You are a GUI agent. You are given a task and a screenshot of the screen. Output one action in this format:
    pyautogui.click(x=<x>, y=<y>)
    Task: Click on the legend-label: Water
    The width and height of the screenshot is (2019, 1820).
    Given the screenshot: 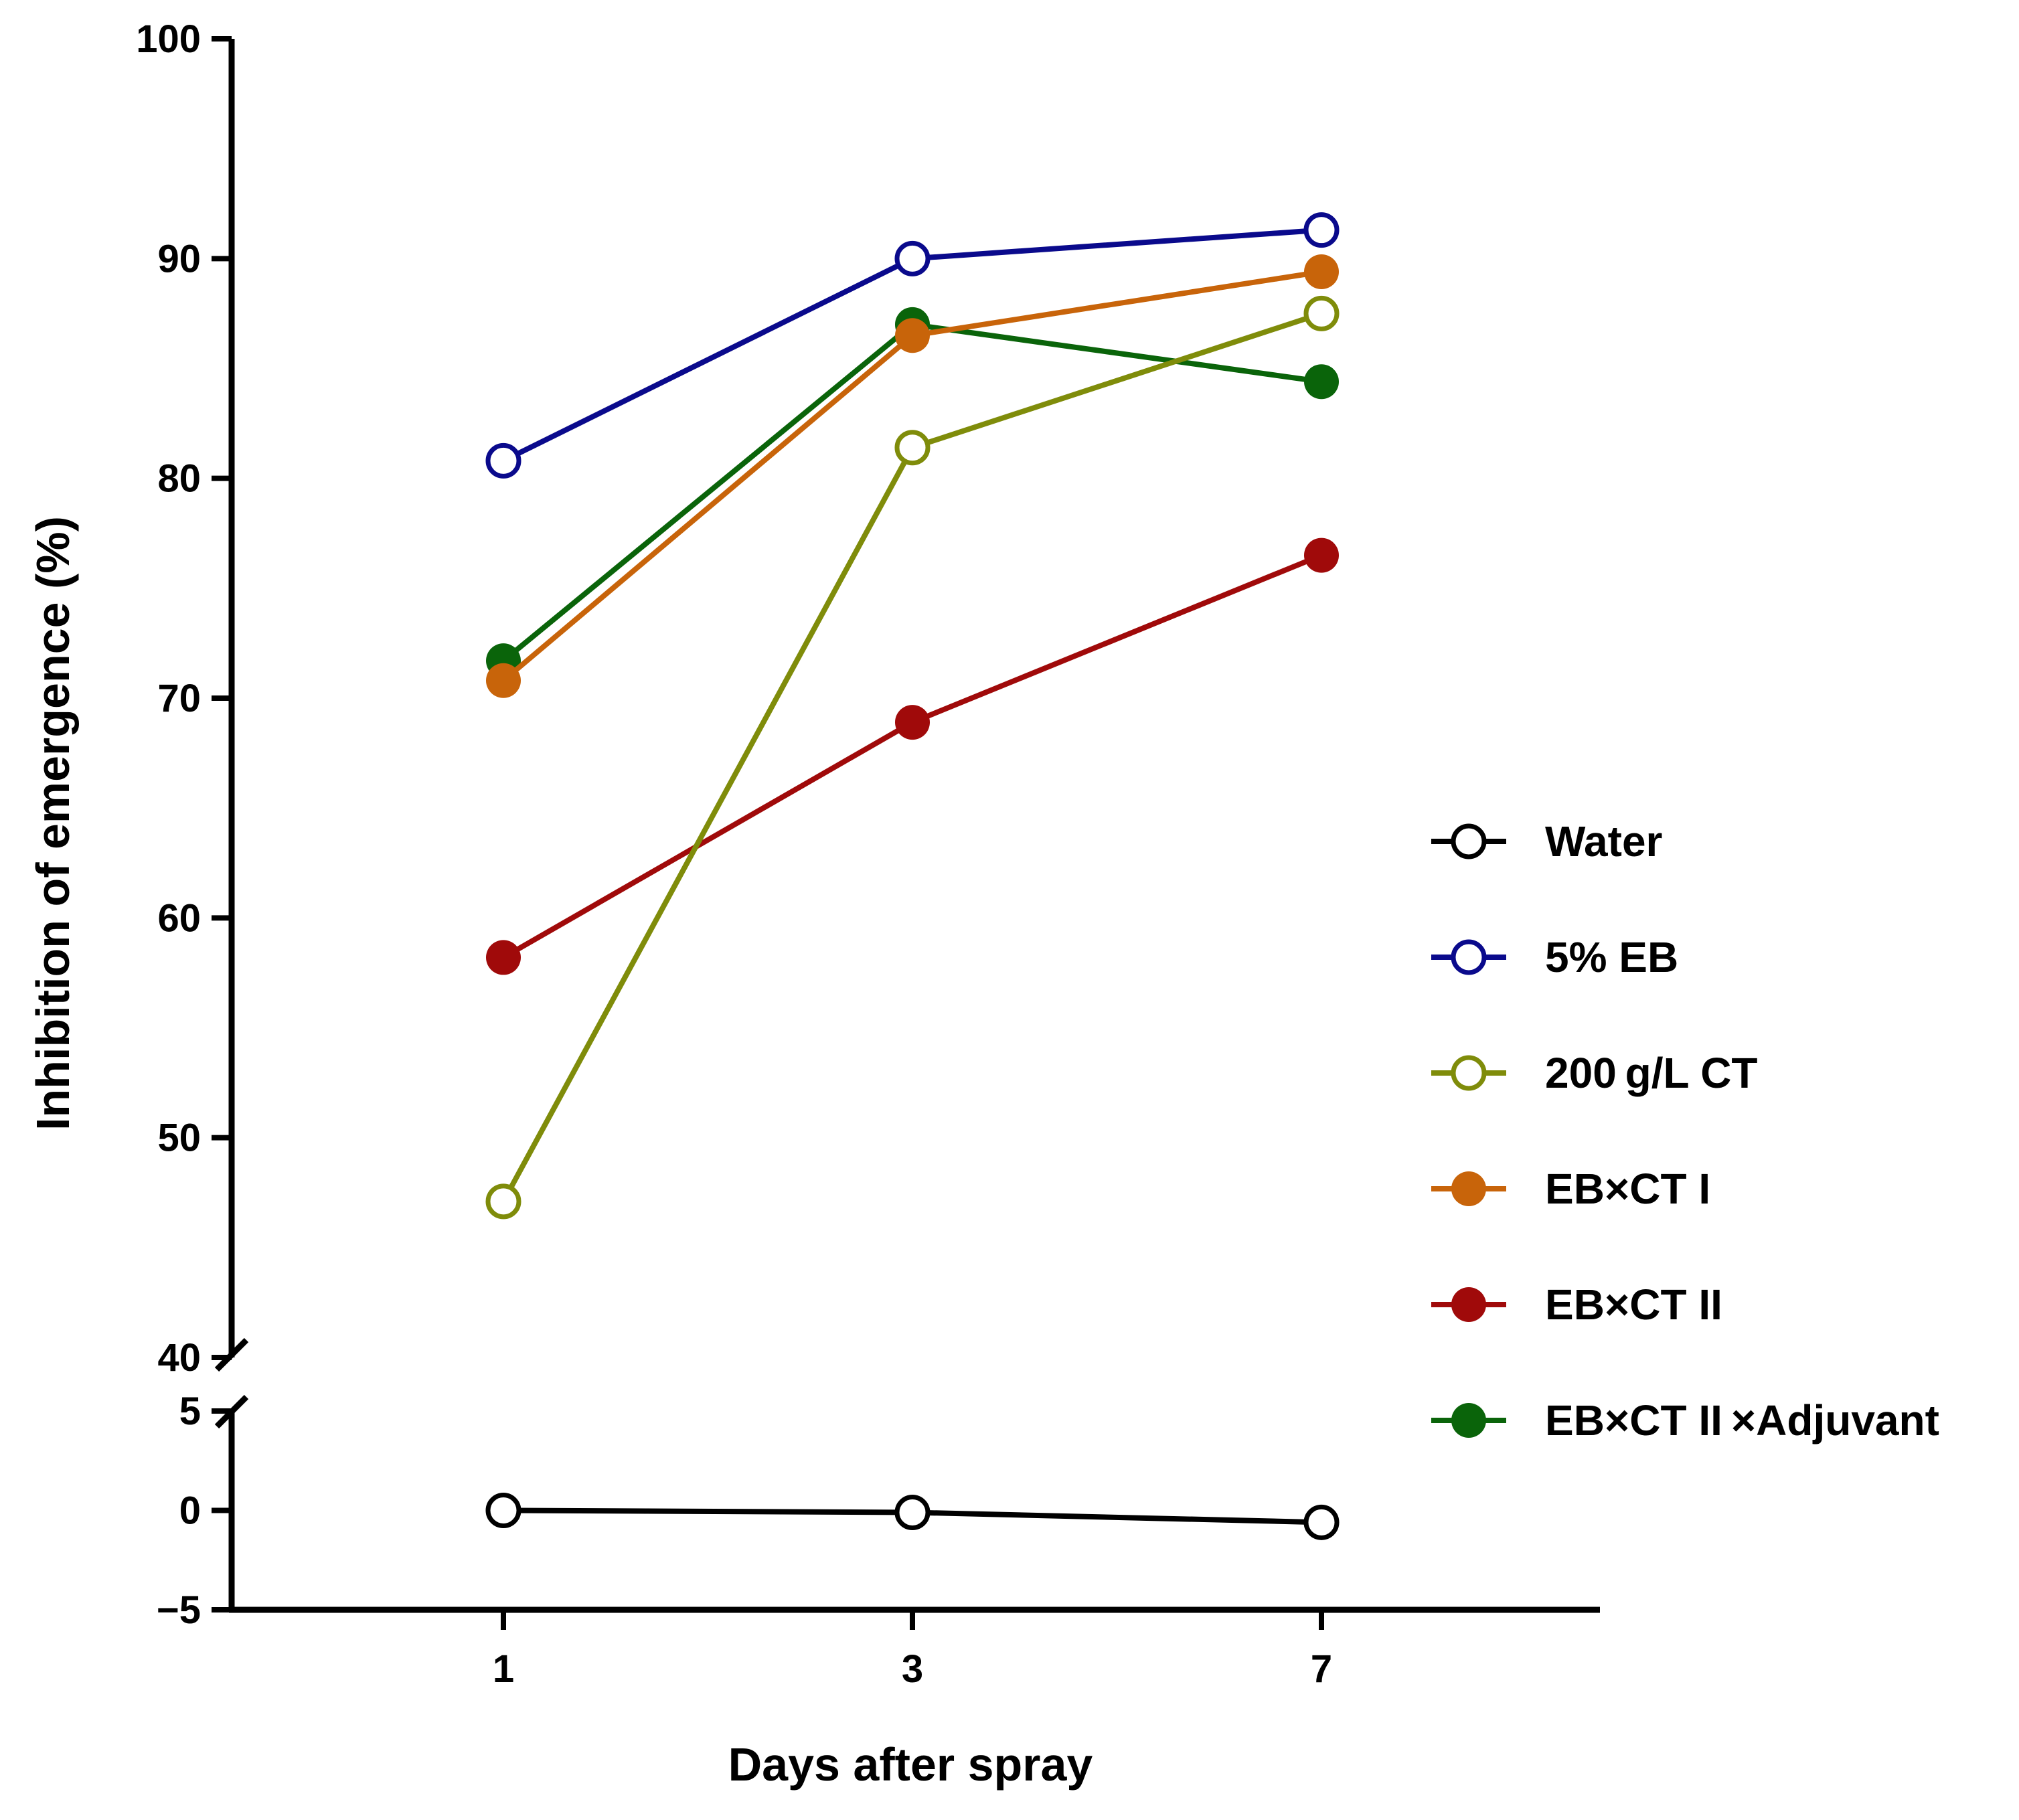 What is the action you would take?
    pyautogui.click(x=1604, y=841)
    